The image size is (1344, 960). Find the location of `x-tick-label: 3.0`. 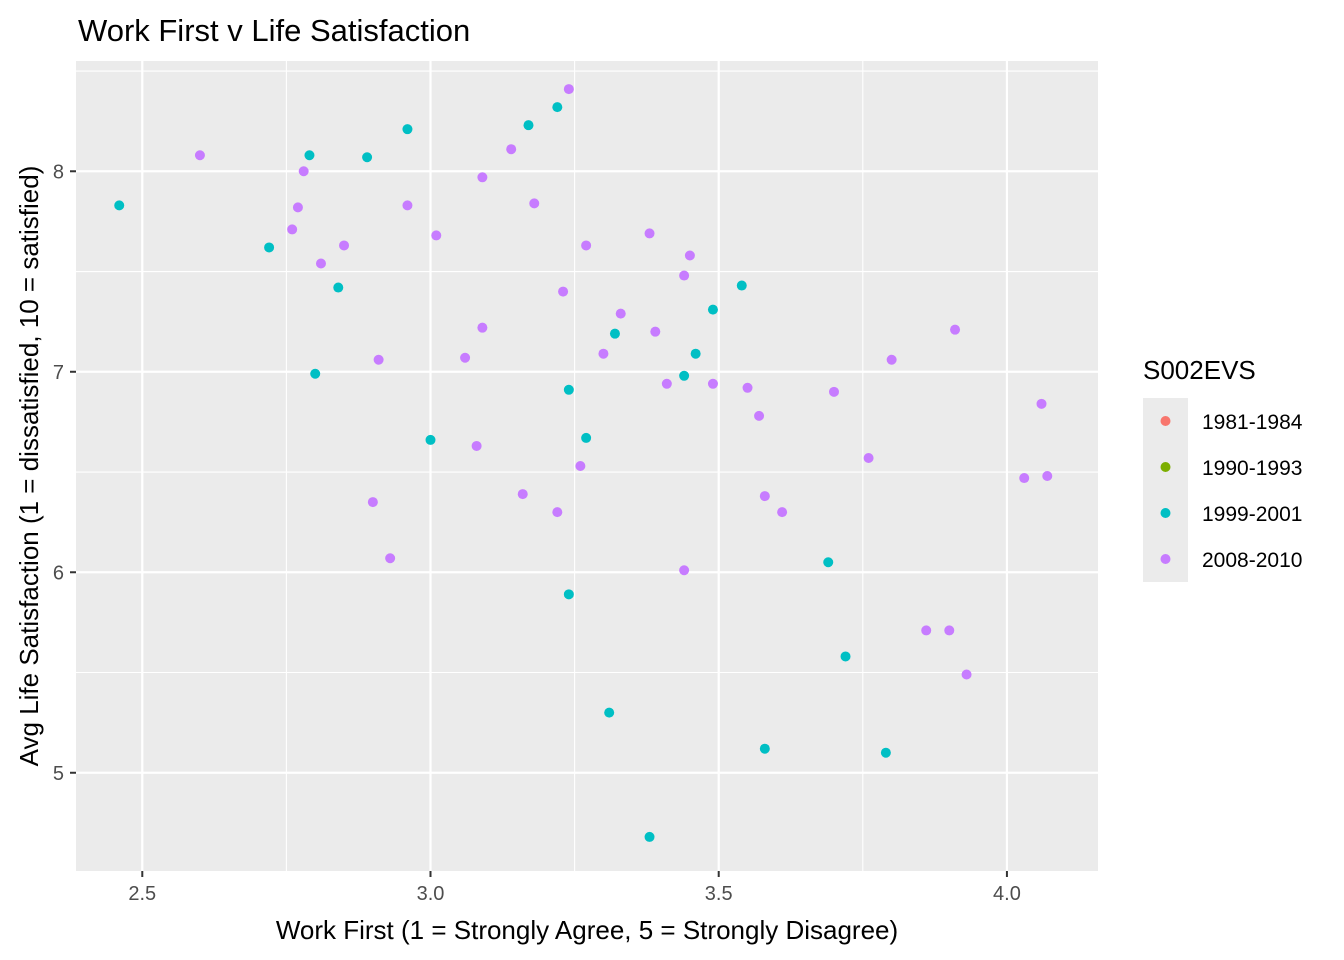

x-tick-label: 3.0 is located at coordinates (431, 894).